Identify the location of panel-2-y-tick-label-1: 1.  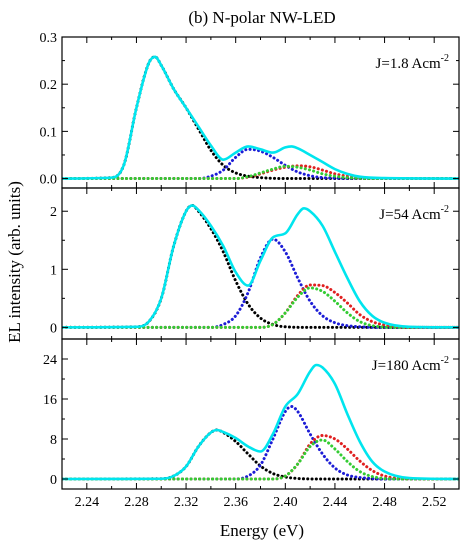
(53, 270).